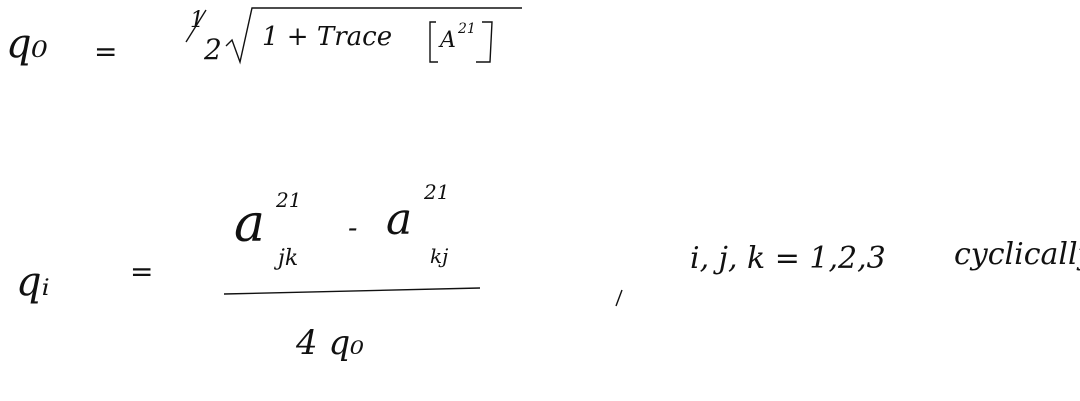 This screenshot has height=401, width=1080. I want to click on numerator-term1-base: a, so click(250, 224).